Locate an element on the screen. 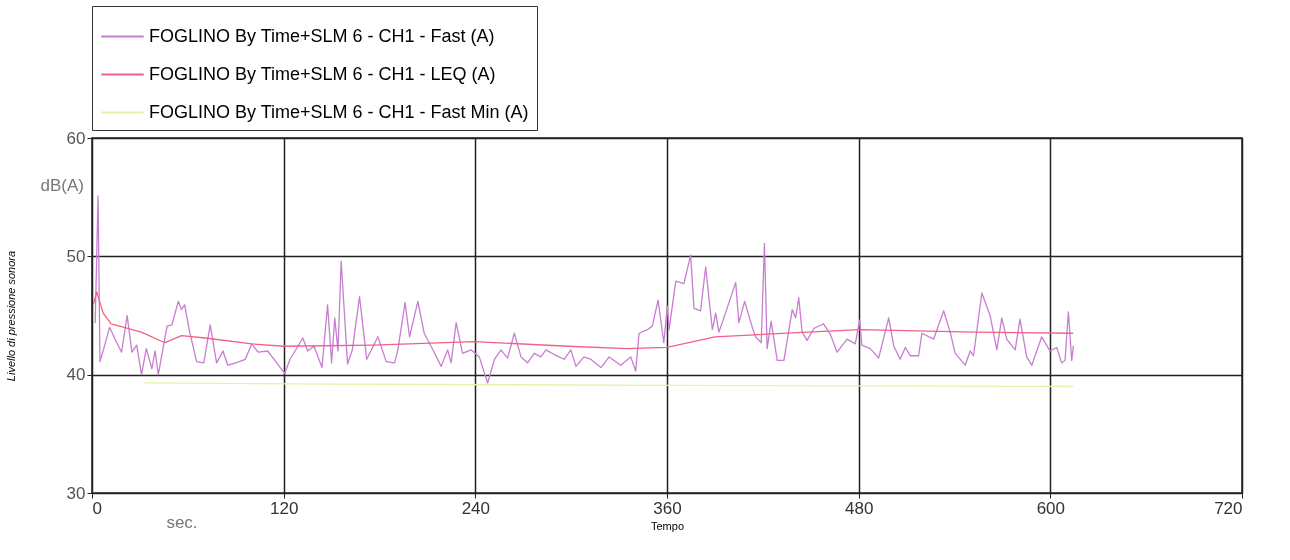  y-axis-title: Livello di pressione sonora is located at coordinates (10, 316).